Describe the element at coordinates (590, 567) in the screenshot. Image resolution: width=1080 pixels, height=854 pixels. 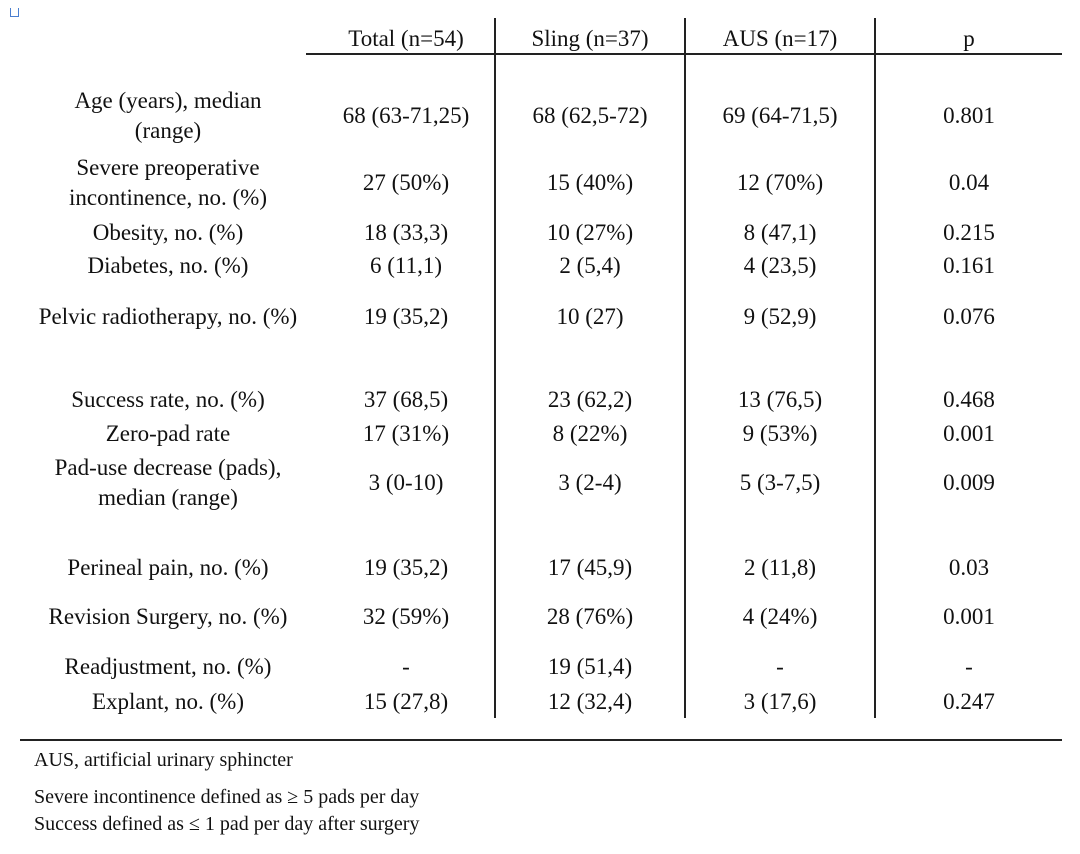
I see `cell-sling: 17 (45,9)` at that location.